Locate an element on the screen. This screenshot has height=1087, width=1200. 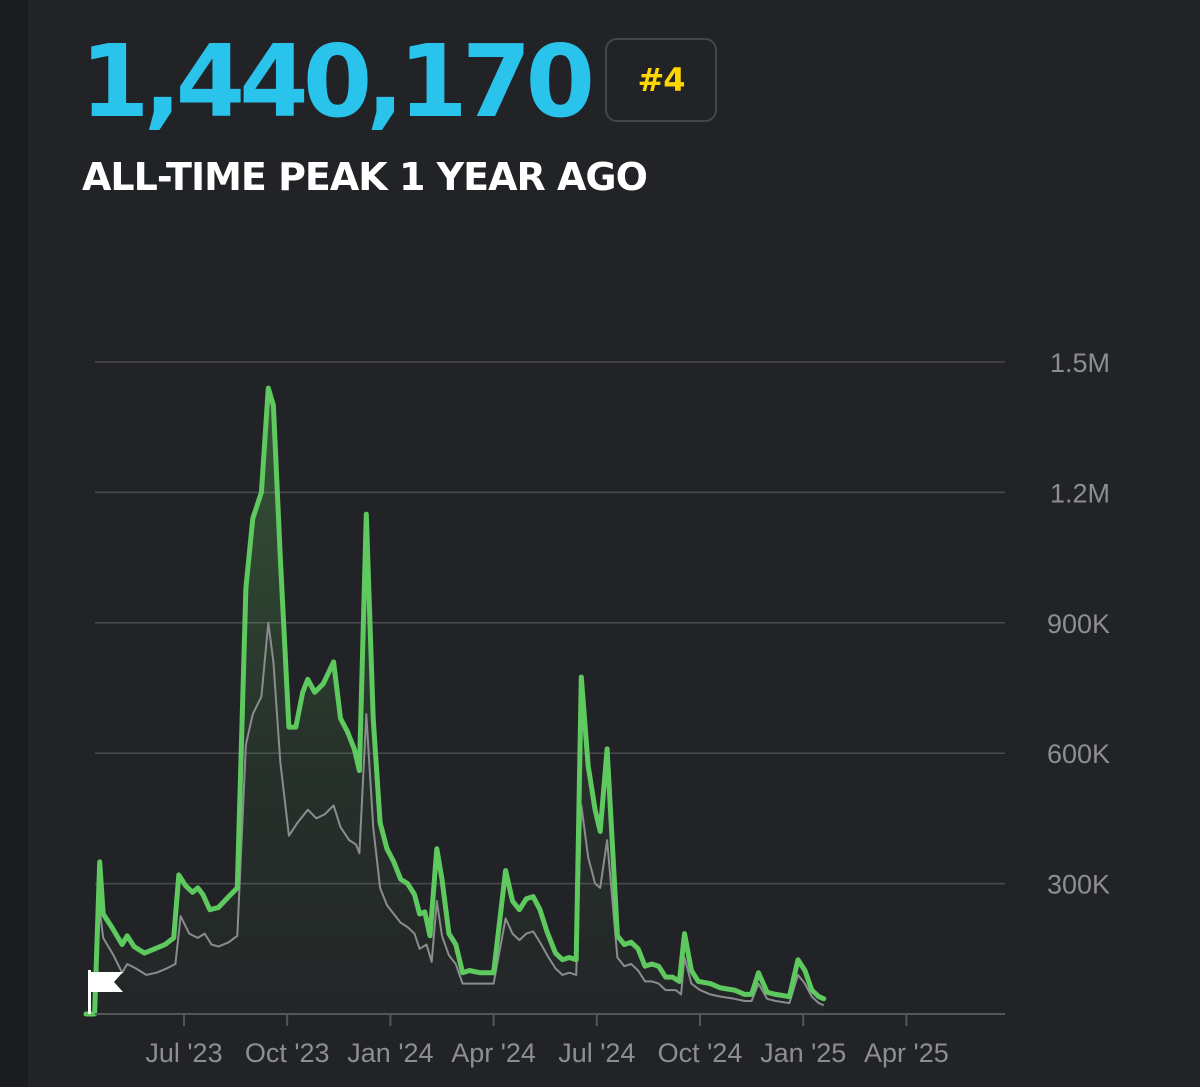
y-tick-label: 1.2M is located at coordinates (1080, 493).